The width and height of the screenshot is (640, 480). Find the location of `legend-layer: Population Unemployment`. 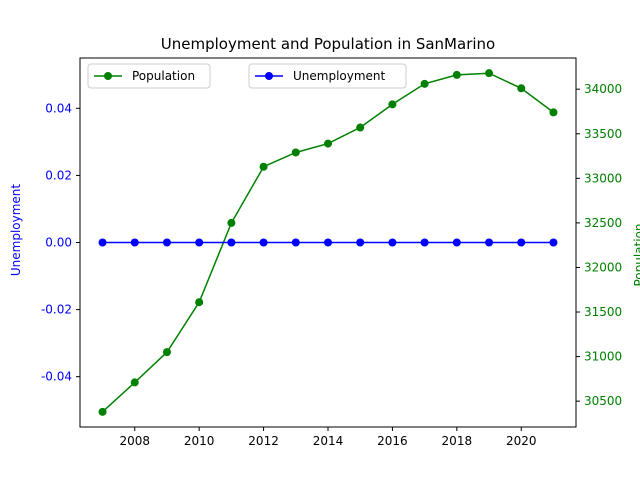

legend-layer: Population Unemployment is located at coordinates (247, 76).